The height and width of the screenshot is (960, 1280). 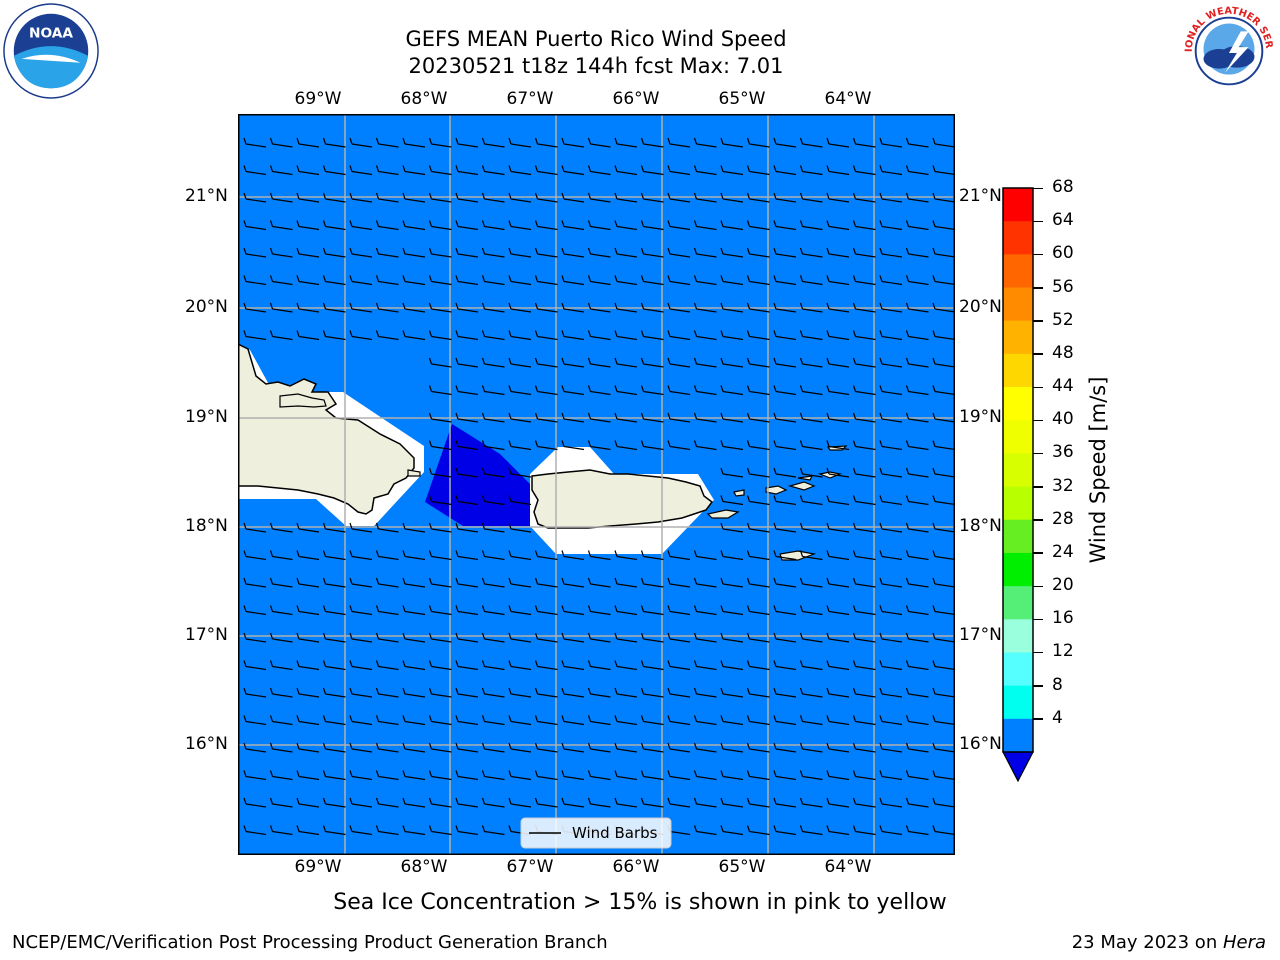 What do you see at coordinates (615, 833) in the screenshot?
I see `legend-label: Wind Barbs` at bounding box center [615, 833].